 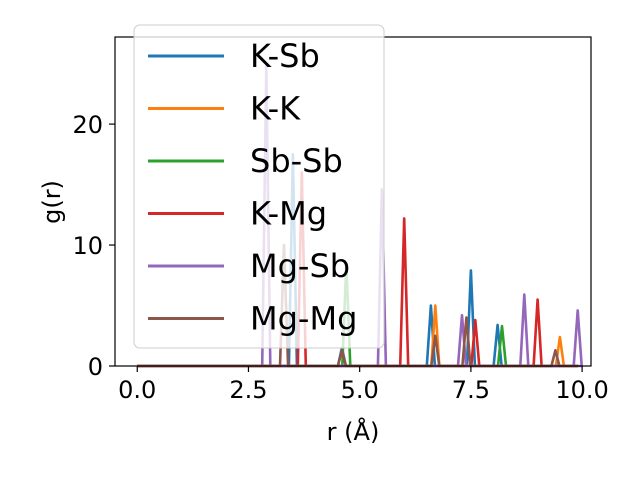 I want to click on legend-label-4: Mg-Sb, so click(x=300, y=266).